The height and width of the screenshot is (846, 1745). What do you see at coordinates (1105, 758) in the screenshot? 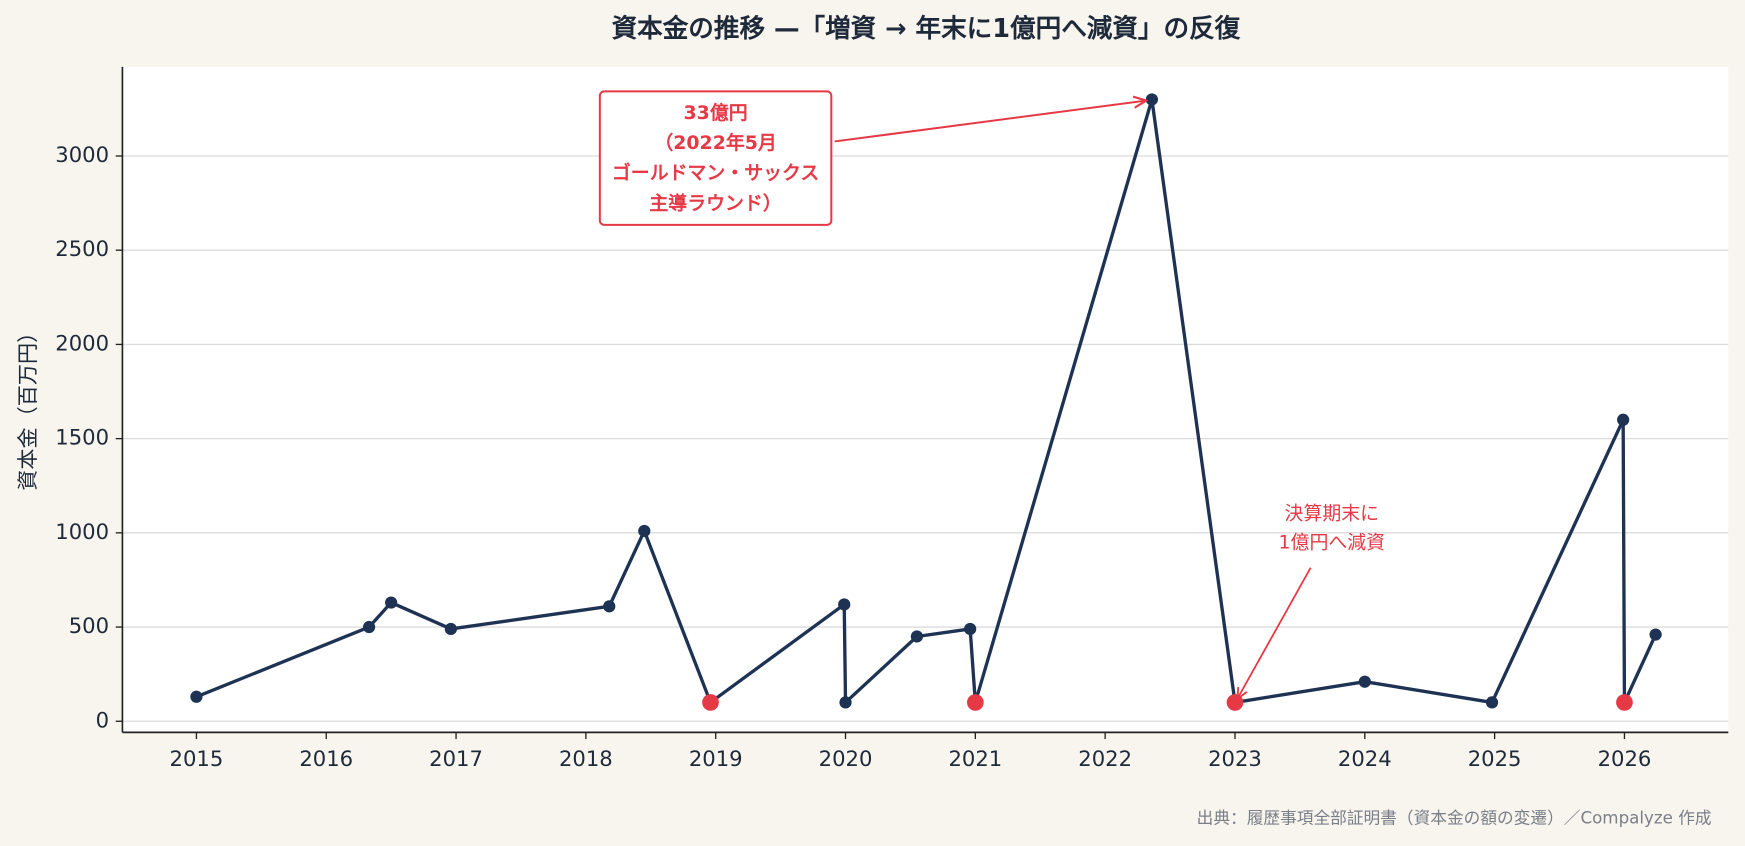
I see `x-tick-label: 2022` at bounding box center [1105, 758].